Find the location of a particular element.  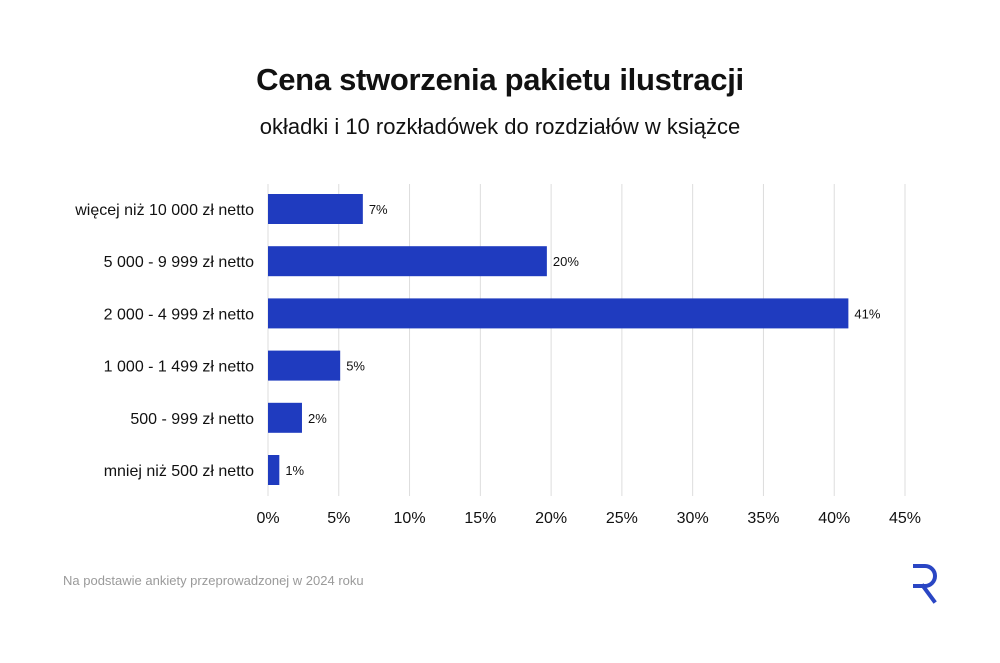

data-label: 20% is located at coordinates (566, 261).